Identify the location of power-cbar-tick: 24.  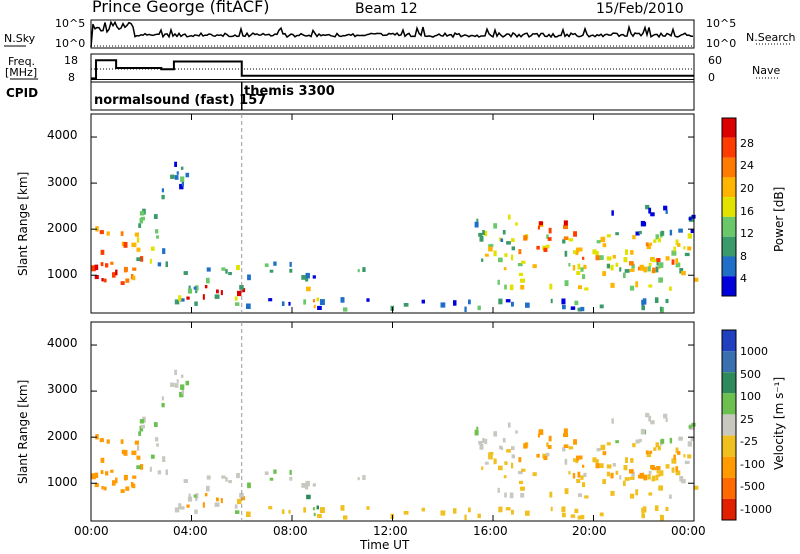
(747, 165).